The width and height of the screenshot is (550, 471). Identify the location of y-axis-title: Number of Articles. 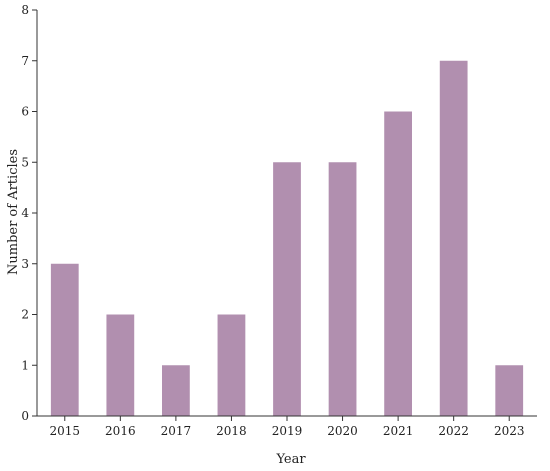
(13, 212).